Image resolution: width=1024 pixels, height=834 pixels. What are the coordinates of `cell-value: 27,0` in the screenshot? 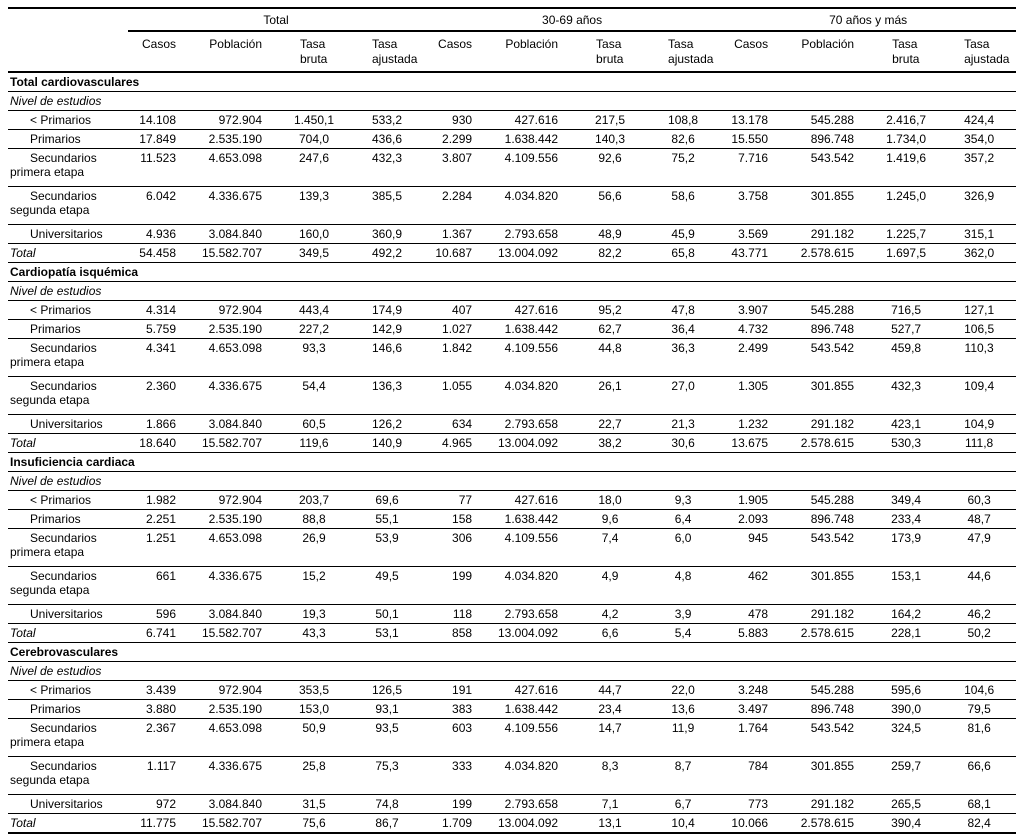 It's located at (683, 395).